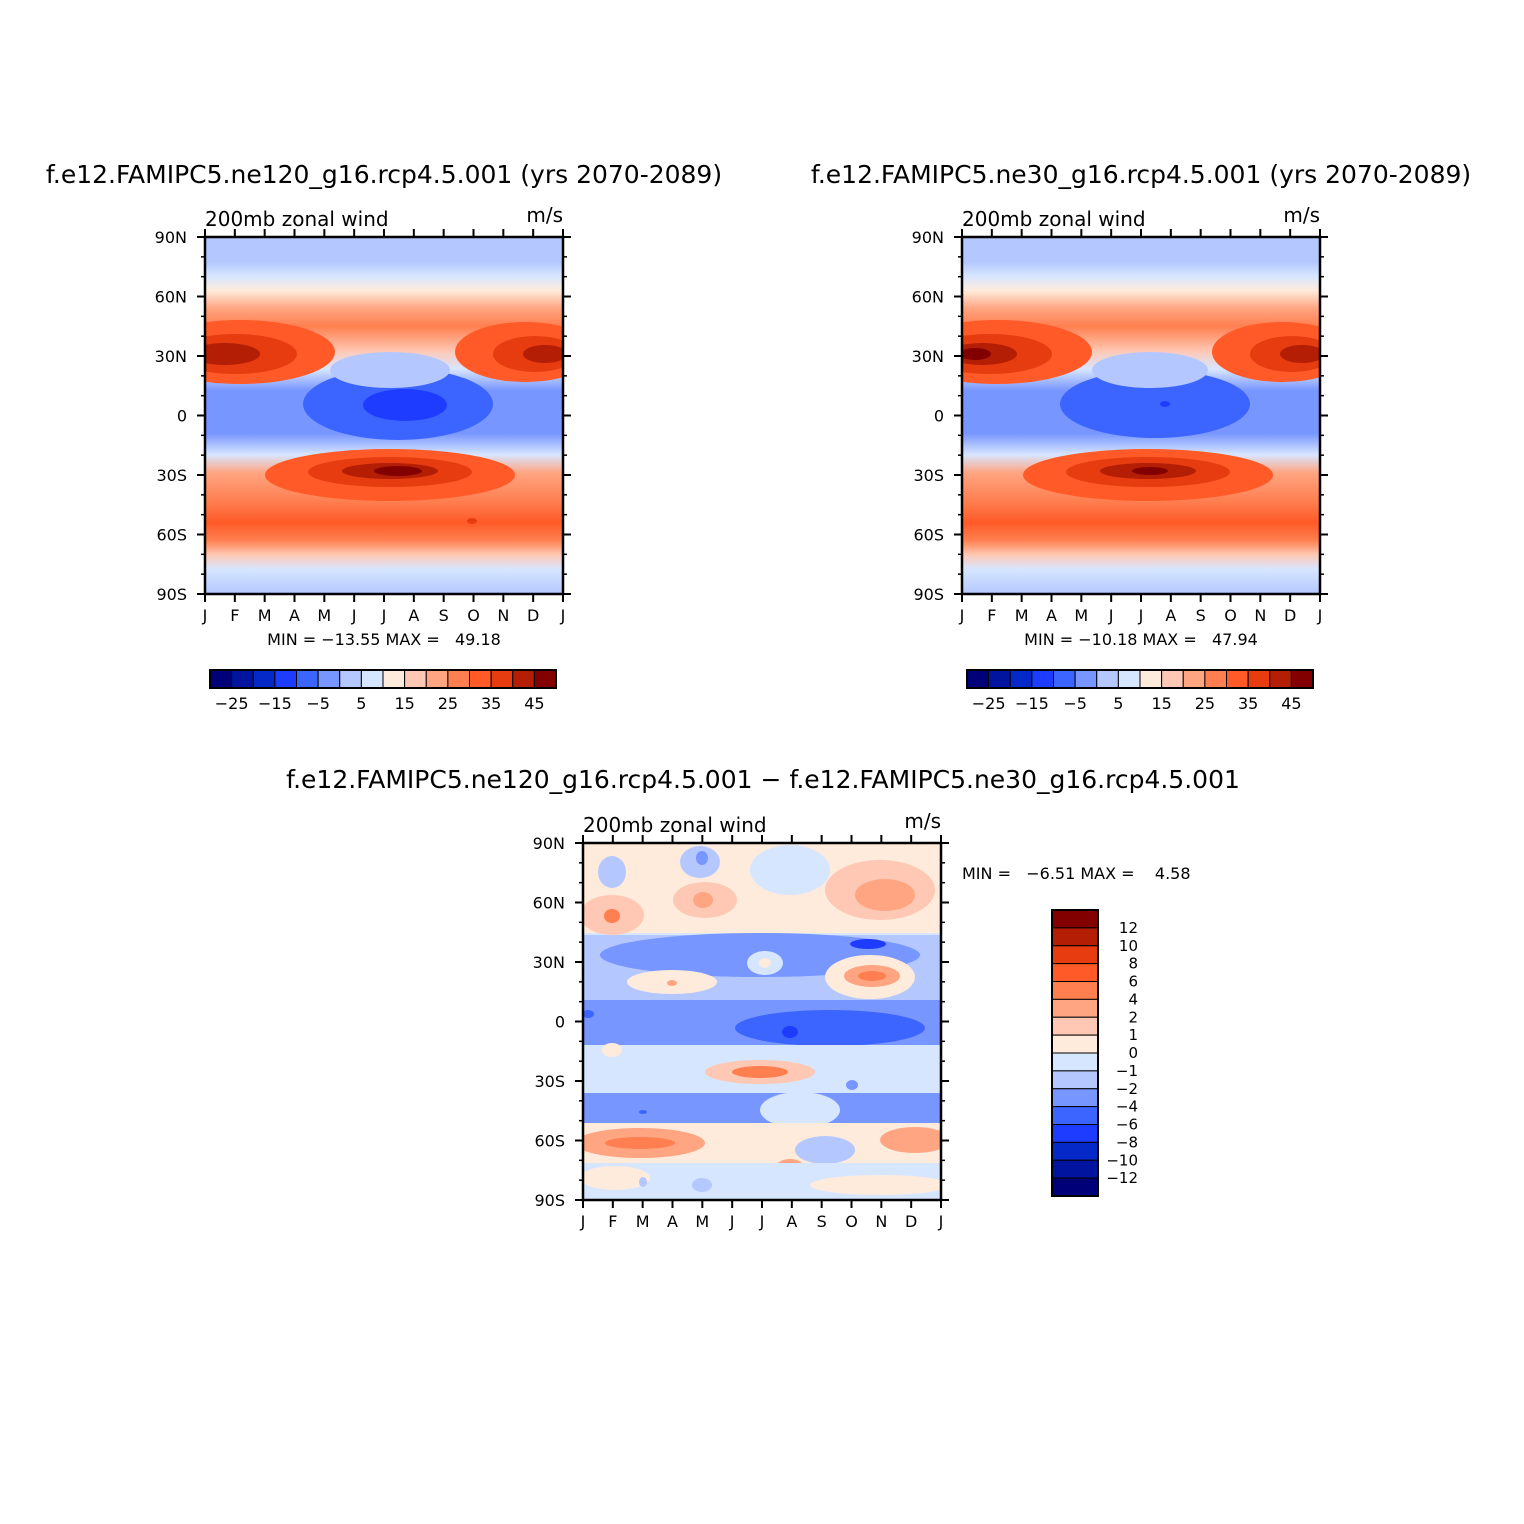 Image resolution: width=1524 pixels, height=1524 pixels. I want to click on colorbar-label: −8, so click(1127, 1142).